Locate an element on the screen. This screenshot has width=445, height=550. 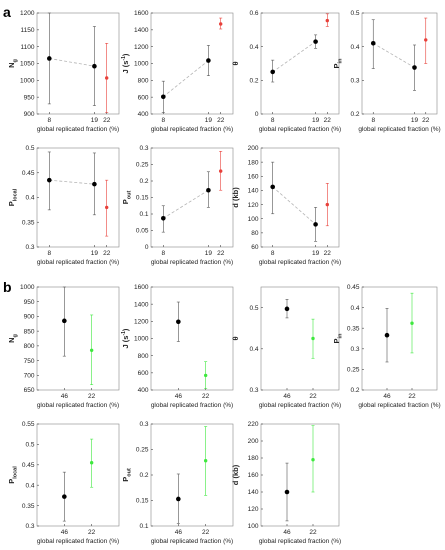
y-axis-label-main: J (s is located at coordinates (125, 342).